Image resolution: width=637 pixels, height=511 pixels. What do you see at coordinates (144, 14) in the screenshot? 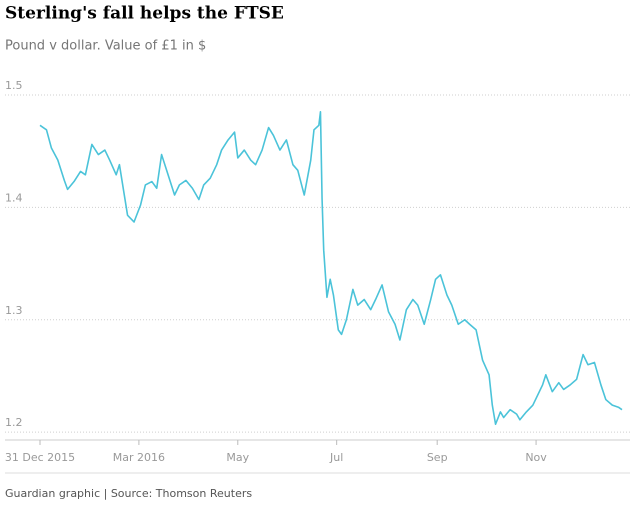
I see `chart-title: Sterling's fall helps the FTSE` at bounding box center [144, 14].